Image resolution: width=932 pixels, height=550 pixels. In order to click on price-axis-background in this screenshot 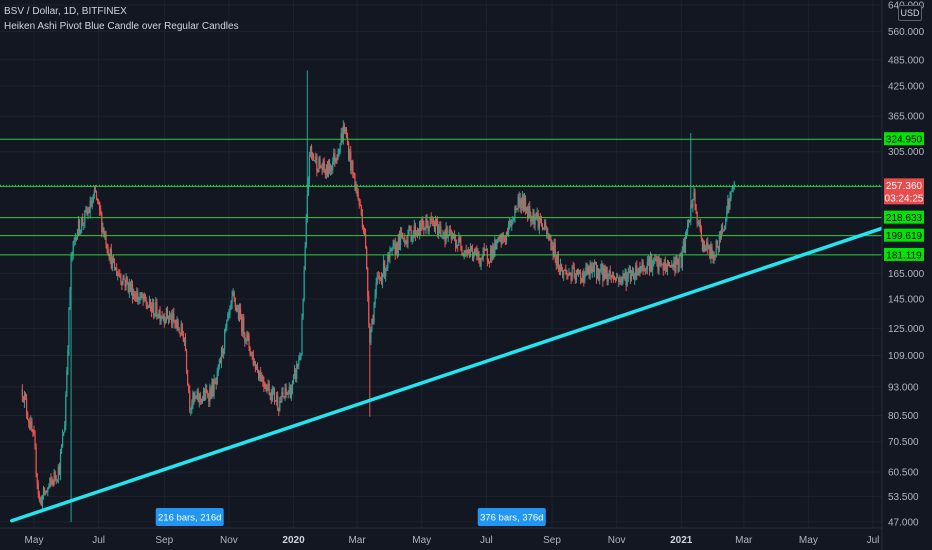, I will do `click(907, 275)`.